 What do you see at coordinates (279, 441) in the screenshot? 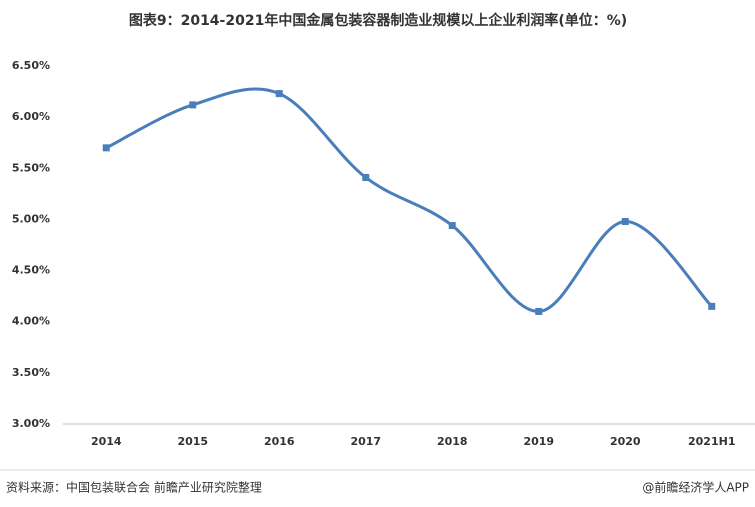
I see `x-tick-label: 2016` at bounding box center [279, 441].